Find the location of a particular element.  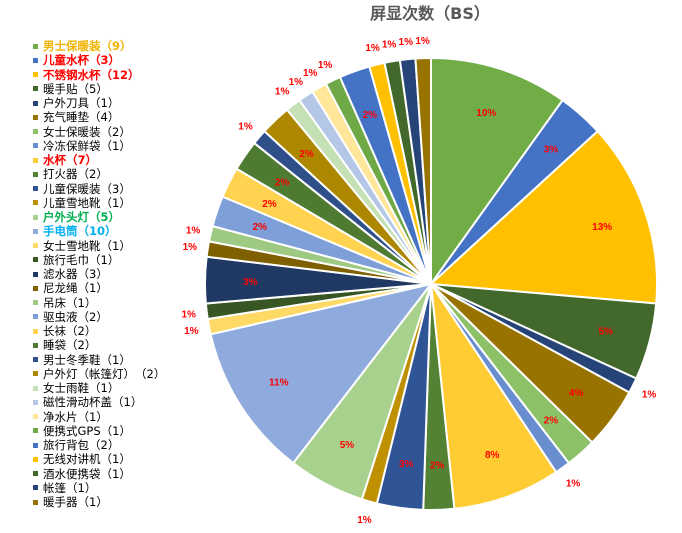

data-label: 11% is located at coordinates (279, 383).